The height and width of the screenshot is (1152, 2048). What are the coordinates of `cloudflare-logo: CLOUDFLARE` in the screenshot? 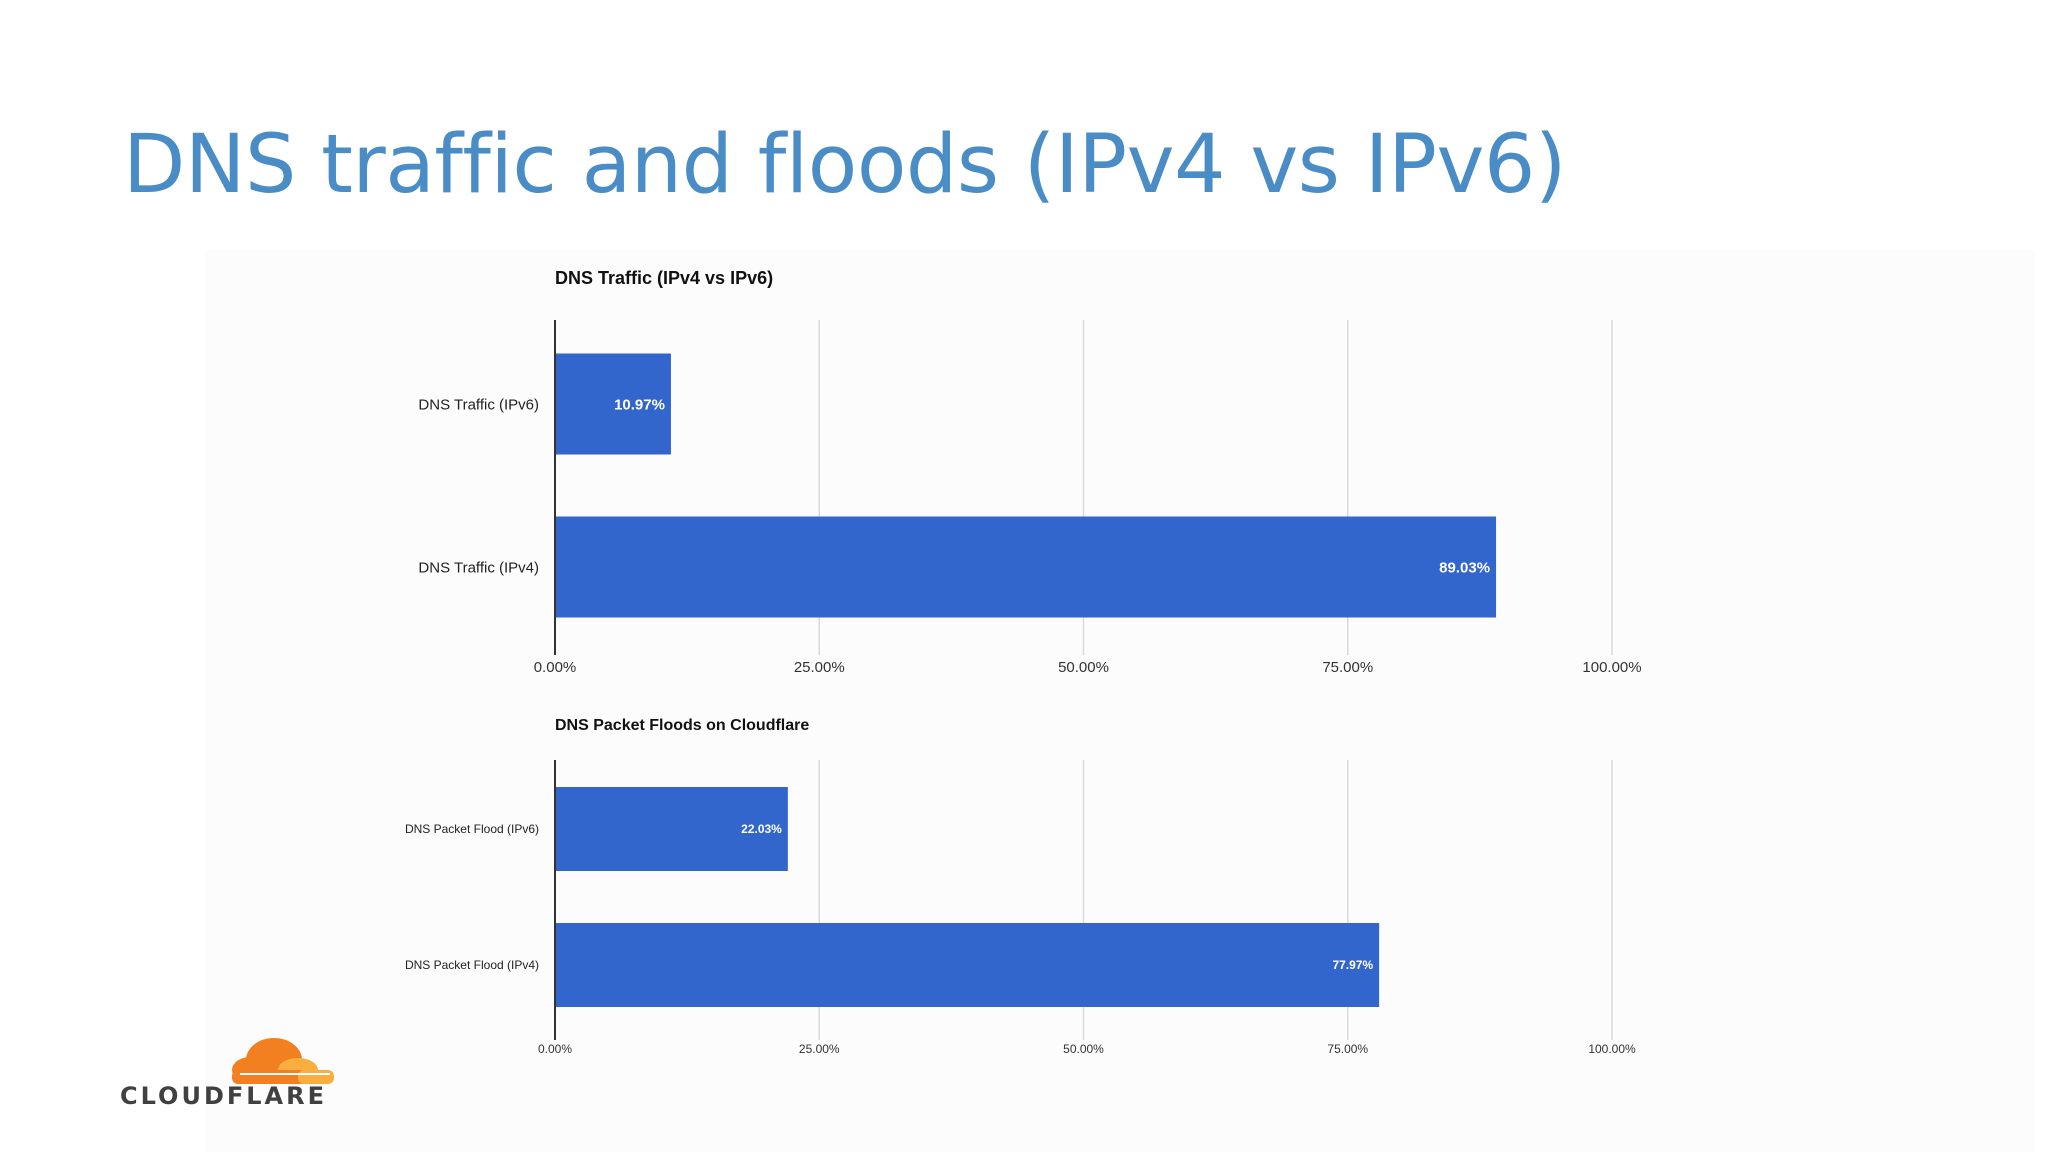 It's located at (227, 1070).